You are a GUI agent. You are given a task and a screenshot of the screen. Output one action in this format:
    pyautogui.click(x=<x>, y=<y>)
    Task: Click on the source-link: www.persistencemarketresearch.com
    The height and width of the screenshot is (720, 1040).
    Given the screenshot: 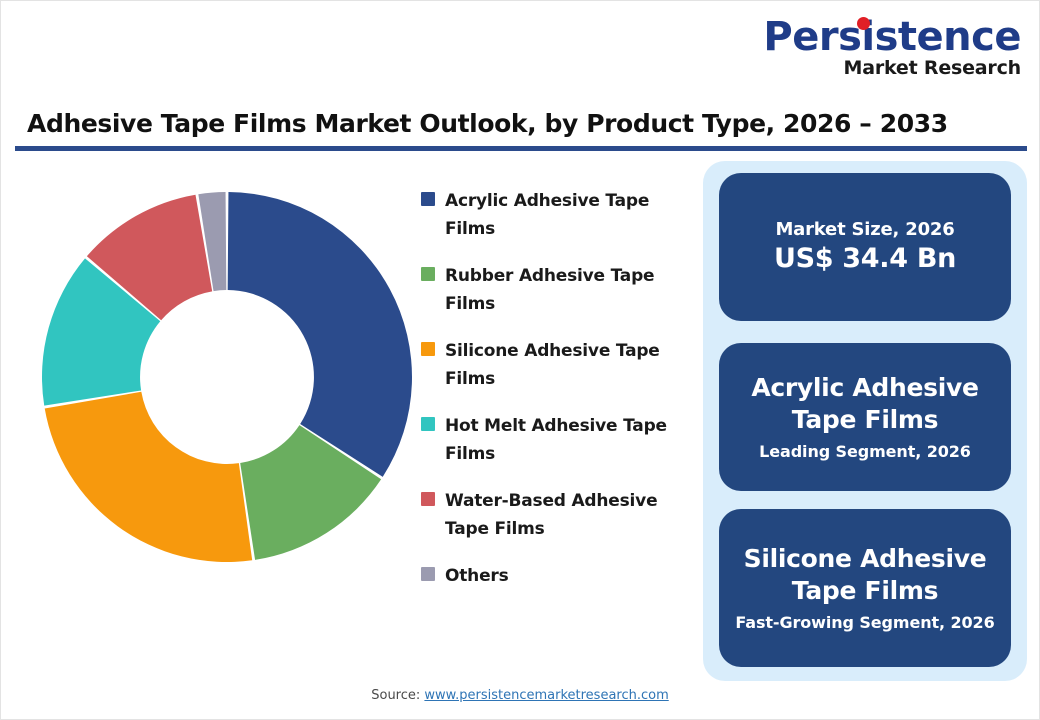 What is the action you would take?
    pyautogui.click(x=546, y=695)
    